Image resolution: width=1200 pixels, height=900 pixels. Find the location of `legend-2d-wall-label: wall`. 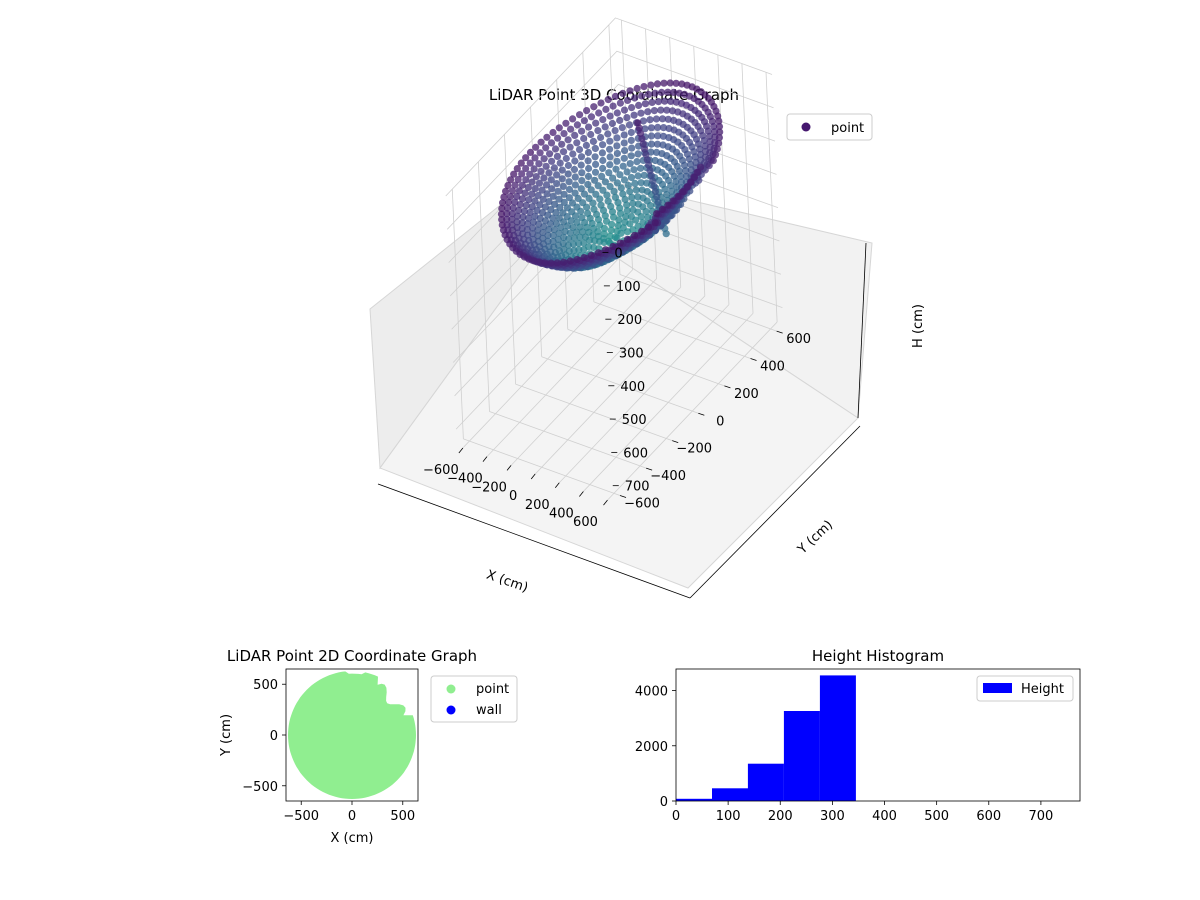

legend-2d-wall-label: wall is located at coordinates (489, 710).